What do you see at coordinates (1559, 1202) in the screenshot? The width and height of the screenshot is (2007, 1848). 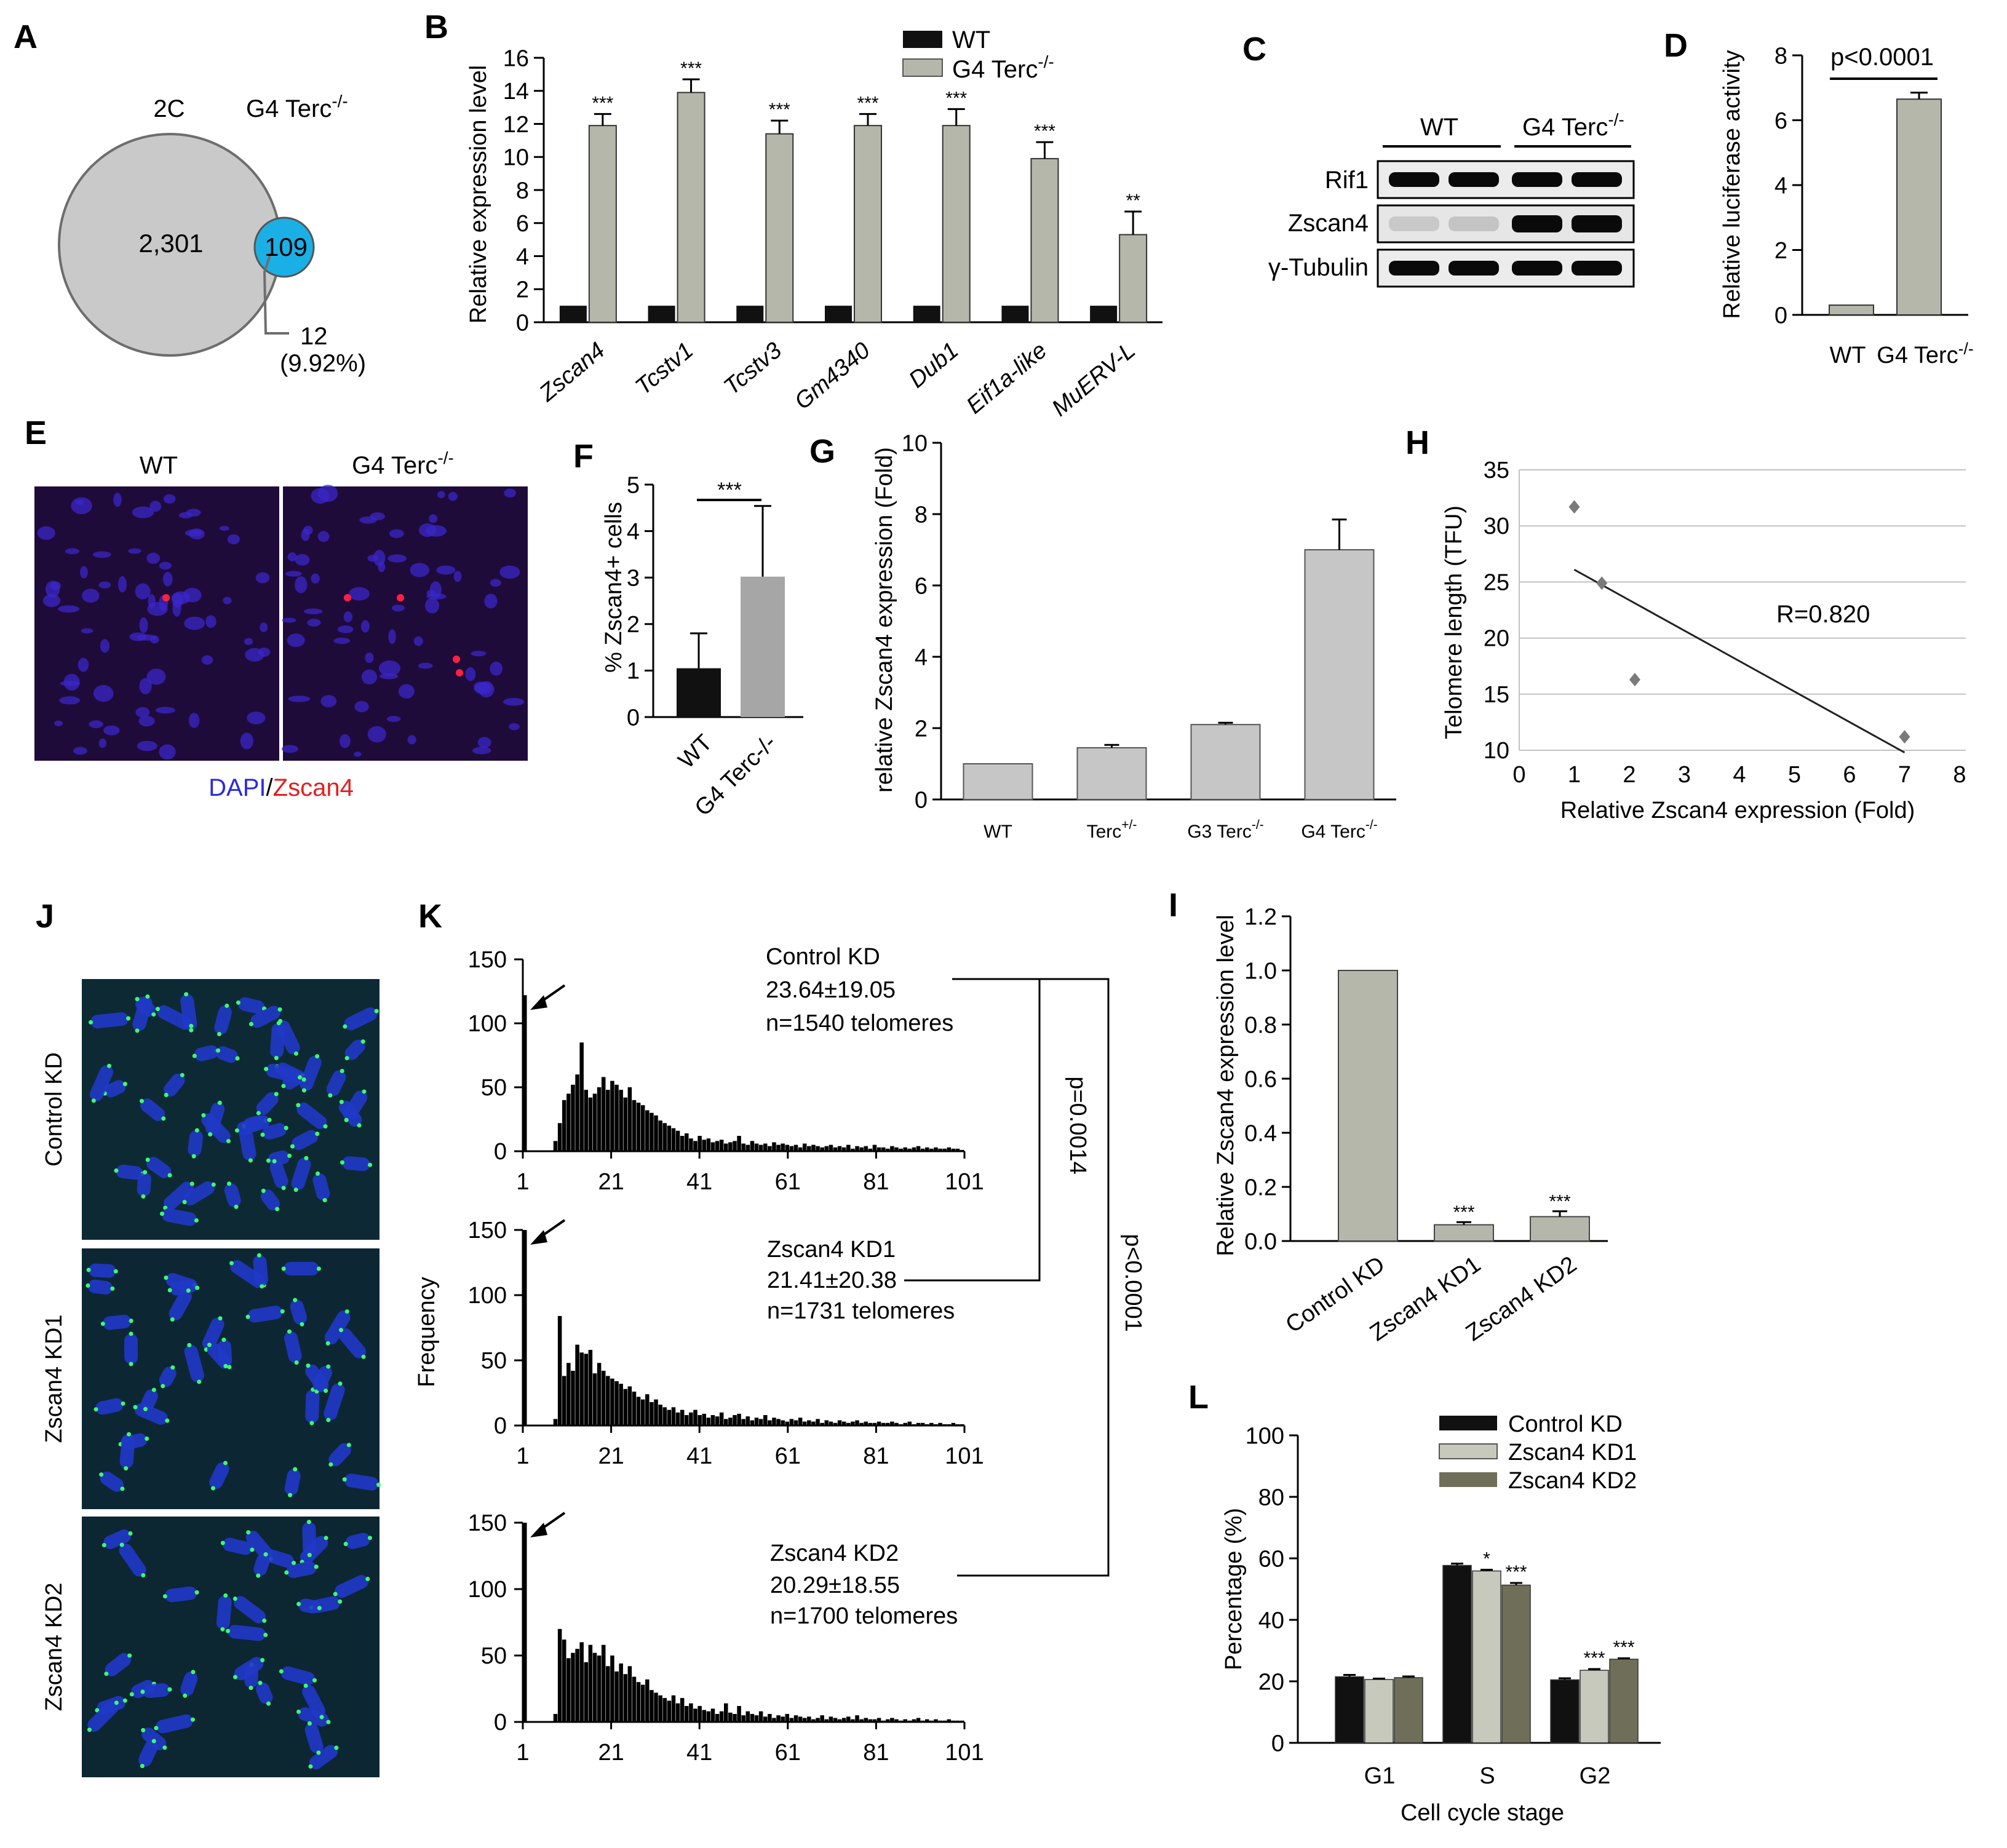 I see `sig-marker: ***` at bounding box center [1559, 1202].